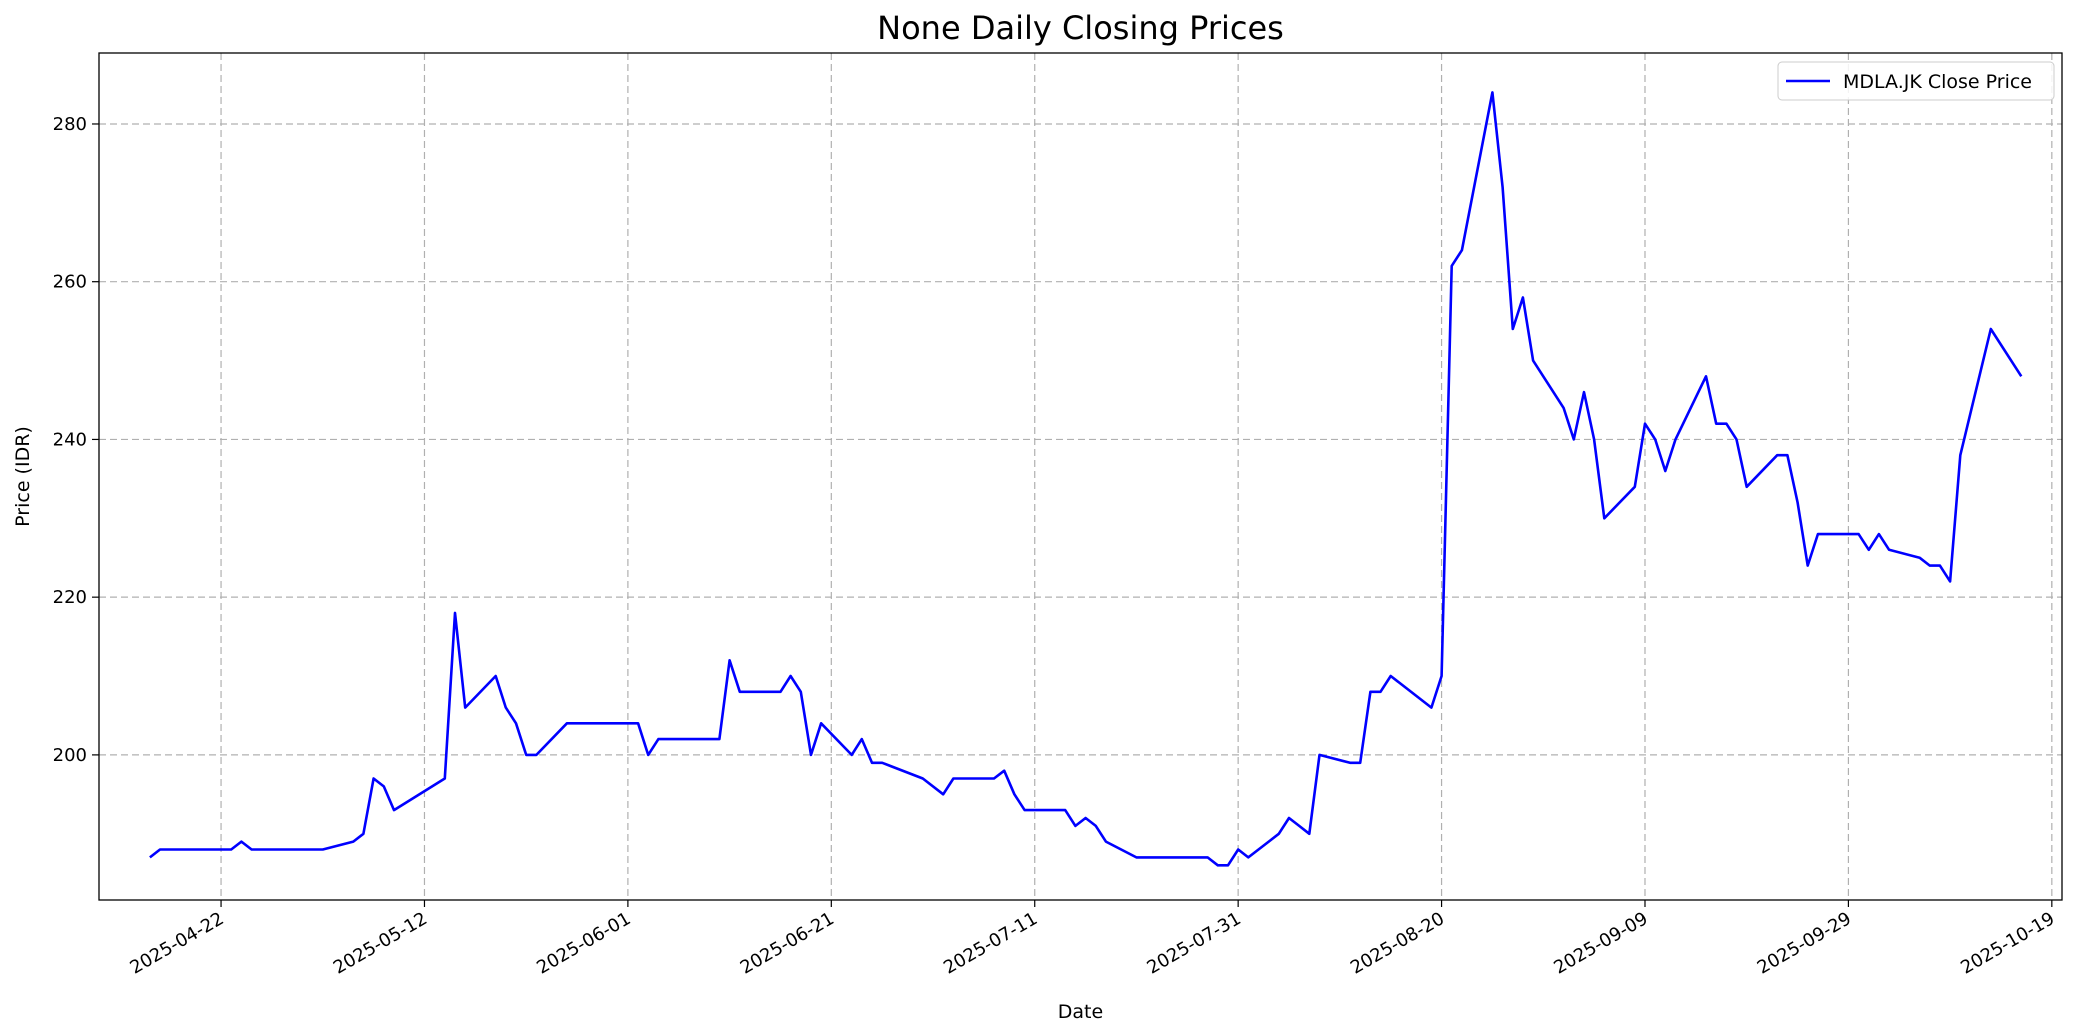 This screenshot has width=2084, height=1035. Describe the element at coordinates (70, 439) in the screenshot. I see `y-tick-label: 240` at that location.